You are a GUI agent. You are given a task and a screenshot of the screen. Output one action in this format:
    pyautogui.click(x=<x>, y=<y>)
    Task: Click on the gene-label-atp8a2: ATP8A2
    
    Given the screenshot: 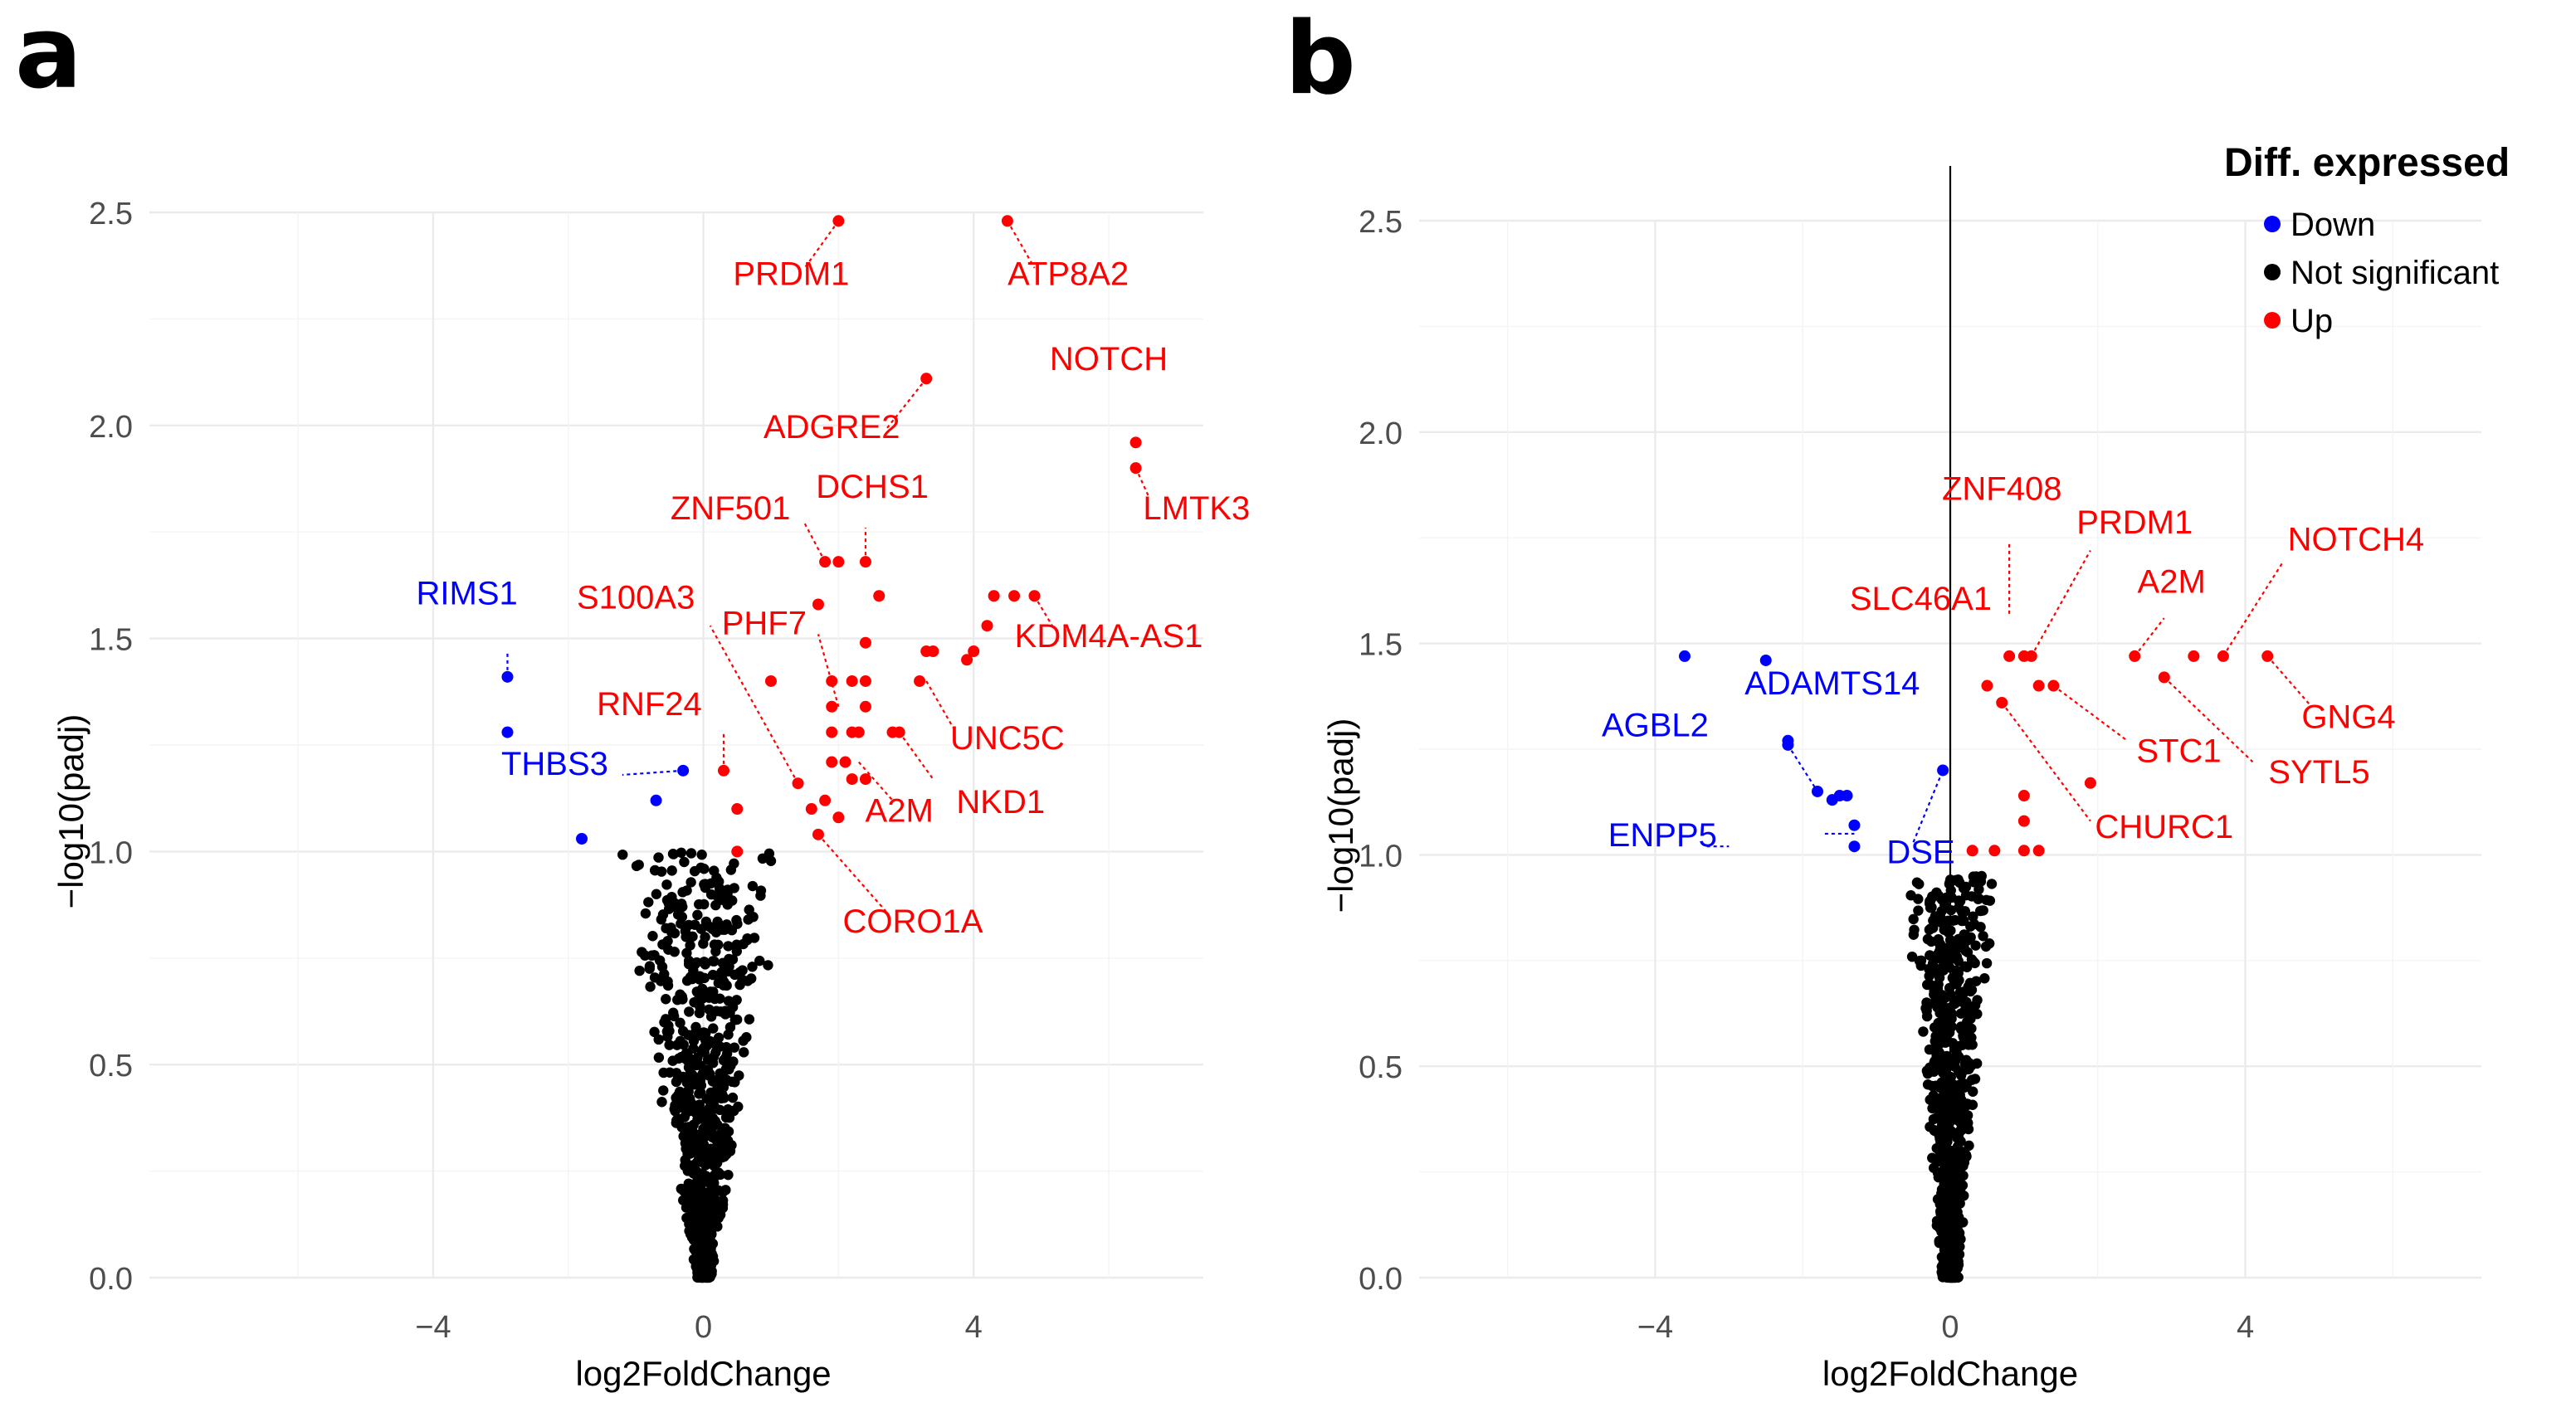 What is the action you would take?
    pyautogui.click(x=1068, y=274)
    